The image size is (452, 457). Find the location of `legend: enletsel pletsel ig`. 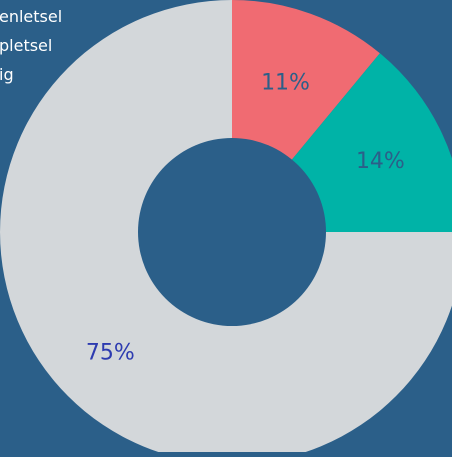

legend: enletsel pletsel ig is located at coordinates (31, 45).